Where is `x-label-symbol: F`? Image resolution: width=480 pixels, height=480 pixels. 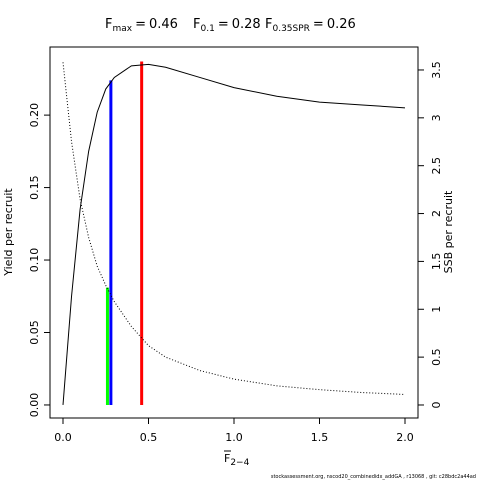
x-label-symbol: F is located at coordinates (227, 458).